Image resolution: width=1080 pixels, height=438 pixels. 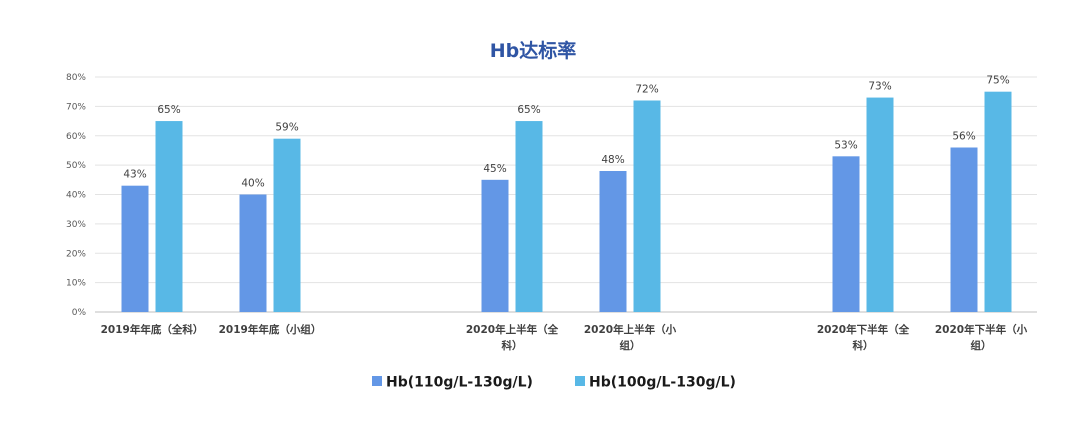 What do you see at coordinates (845, 145) in the screenshot?
I see `data-label: 53%` at bounding box center [845, 145].